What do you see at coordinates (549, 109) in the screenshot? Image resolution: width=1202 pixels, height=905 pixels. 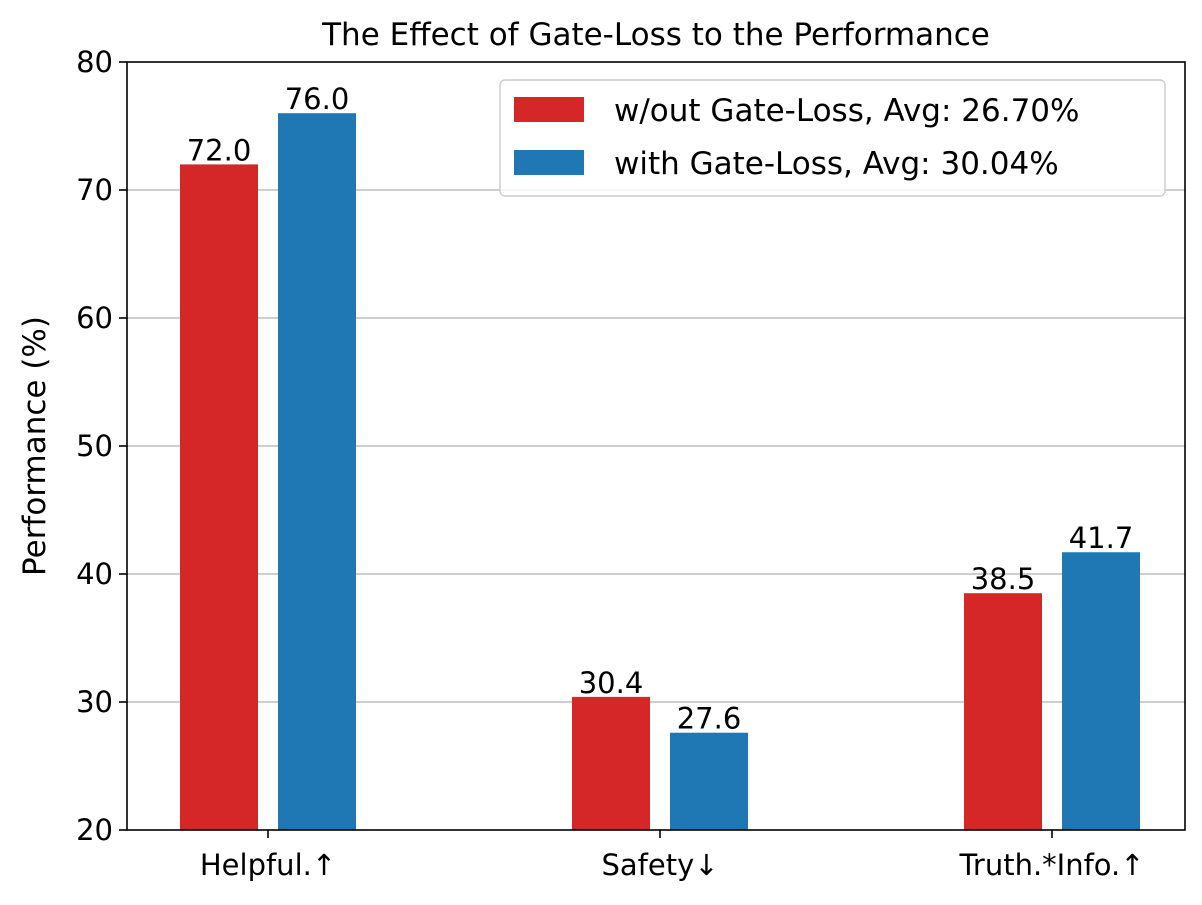 I see `legend-swatch-wout-gate-loss` at bounding box center [549, 109].